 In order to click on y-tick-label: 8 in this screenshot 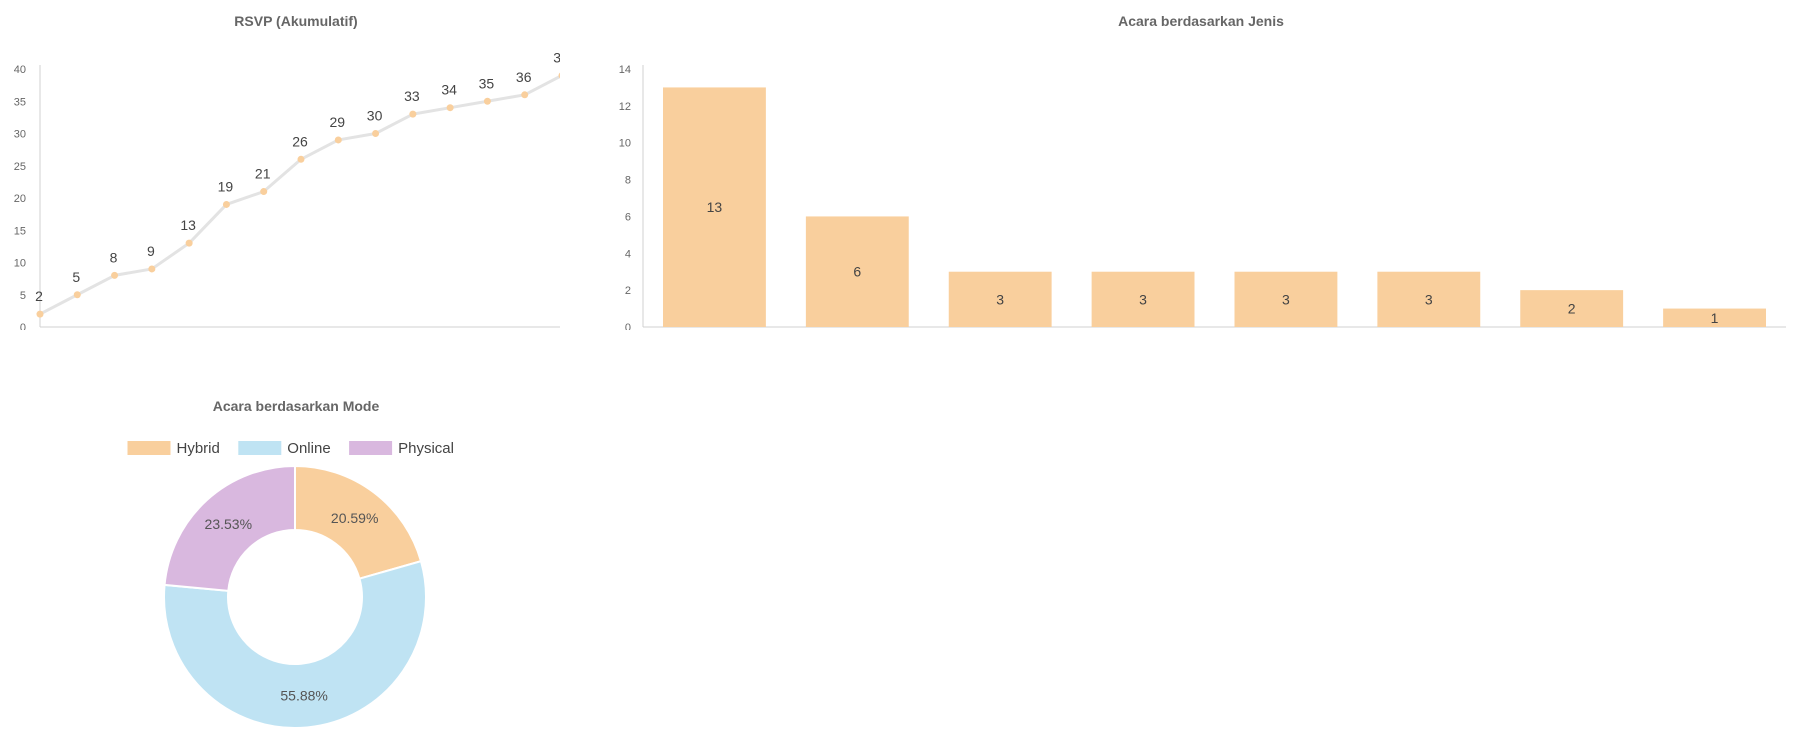, I will do `click(628, 181)`.